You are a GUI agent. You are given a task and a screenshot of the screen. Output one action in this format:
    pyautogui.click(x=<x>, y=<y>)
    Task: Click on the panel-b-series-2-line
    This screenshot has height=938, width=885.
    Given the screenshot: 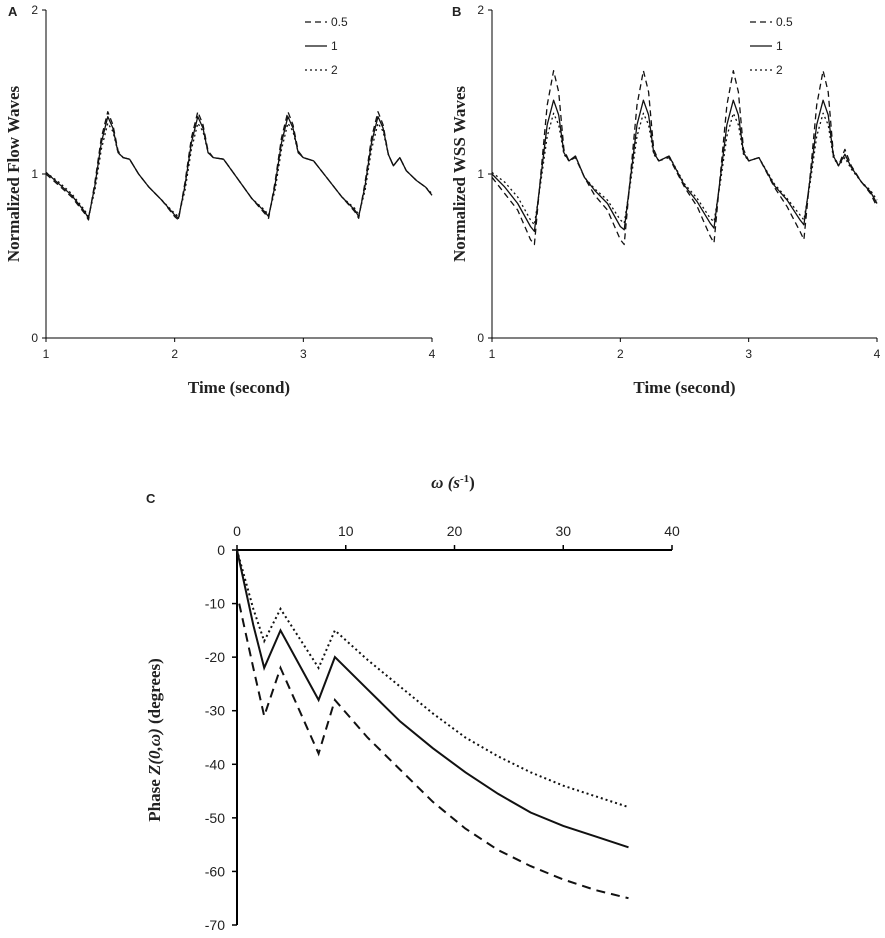 What is the action you would take?
    pyautogui.click(x=684, y=169)
    